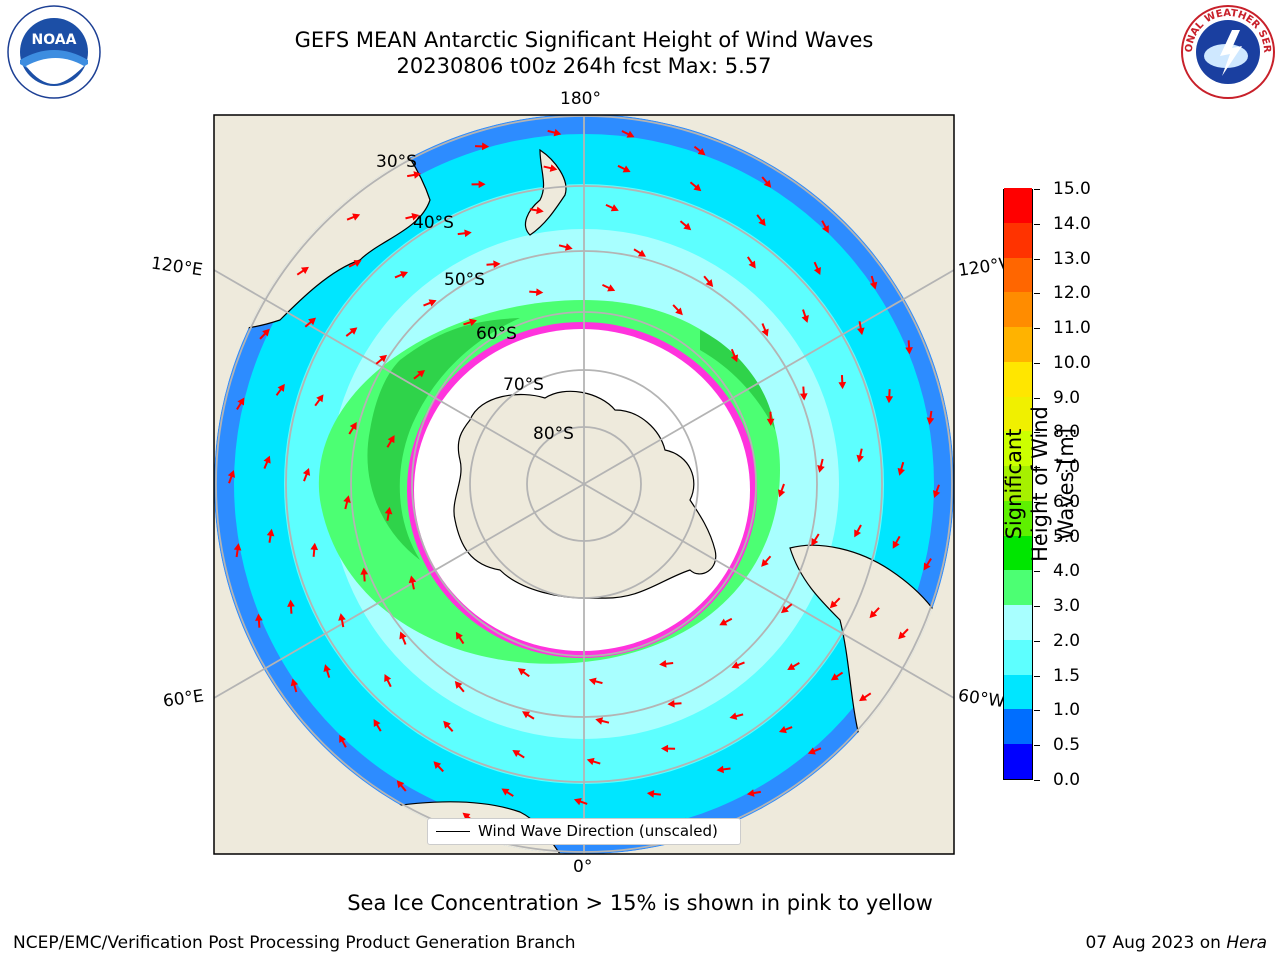  I want to click on colorbar-tick-label: 8.0, so click(1067, 432).